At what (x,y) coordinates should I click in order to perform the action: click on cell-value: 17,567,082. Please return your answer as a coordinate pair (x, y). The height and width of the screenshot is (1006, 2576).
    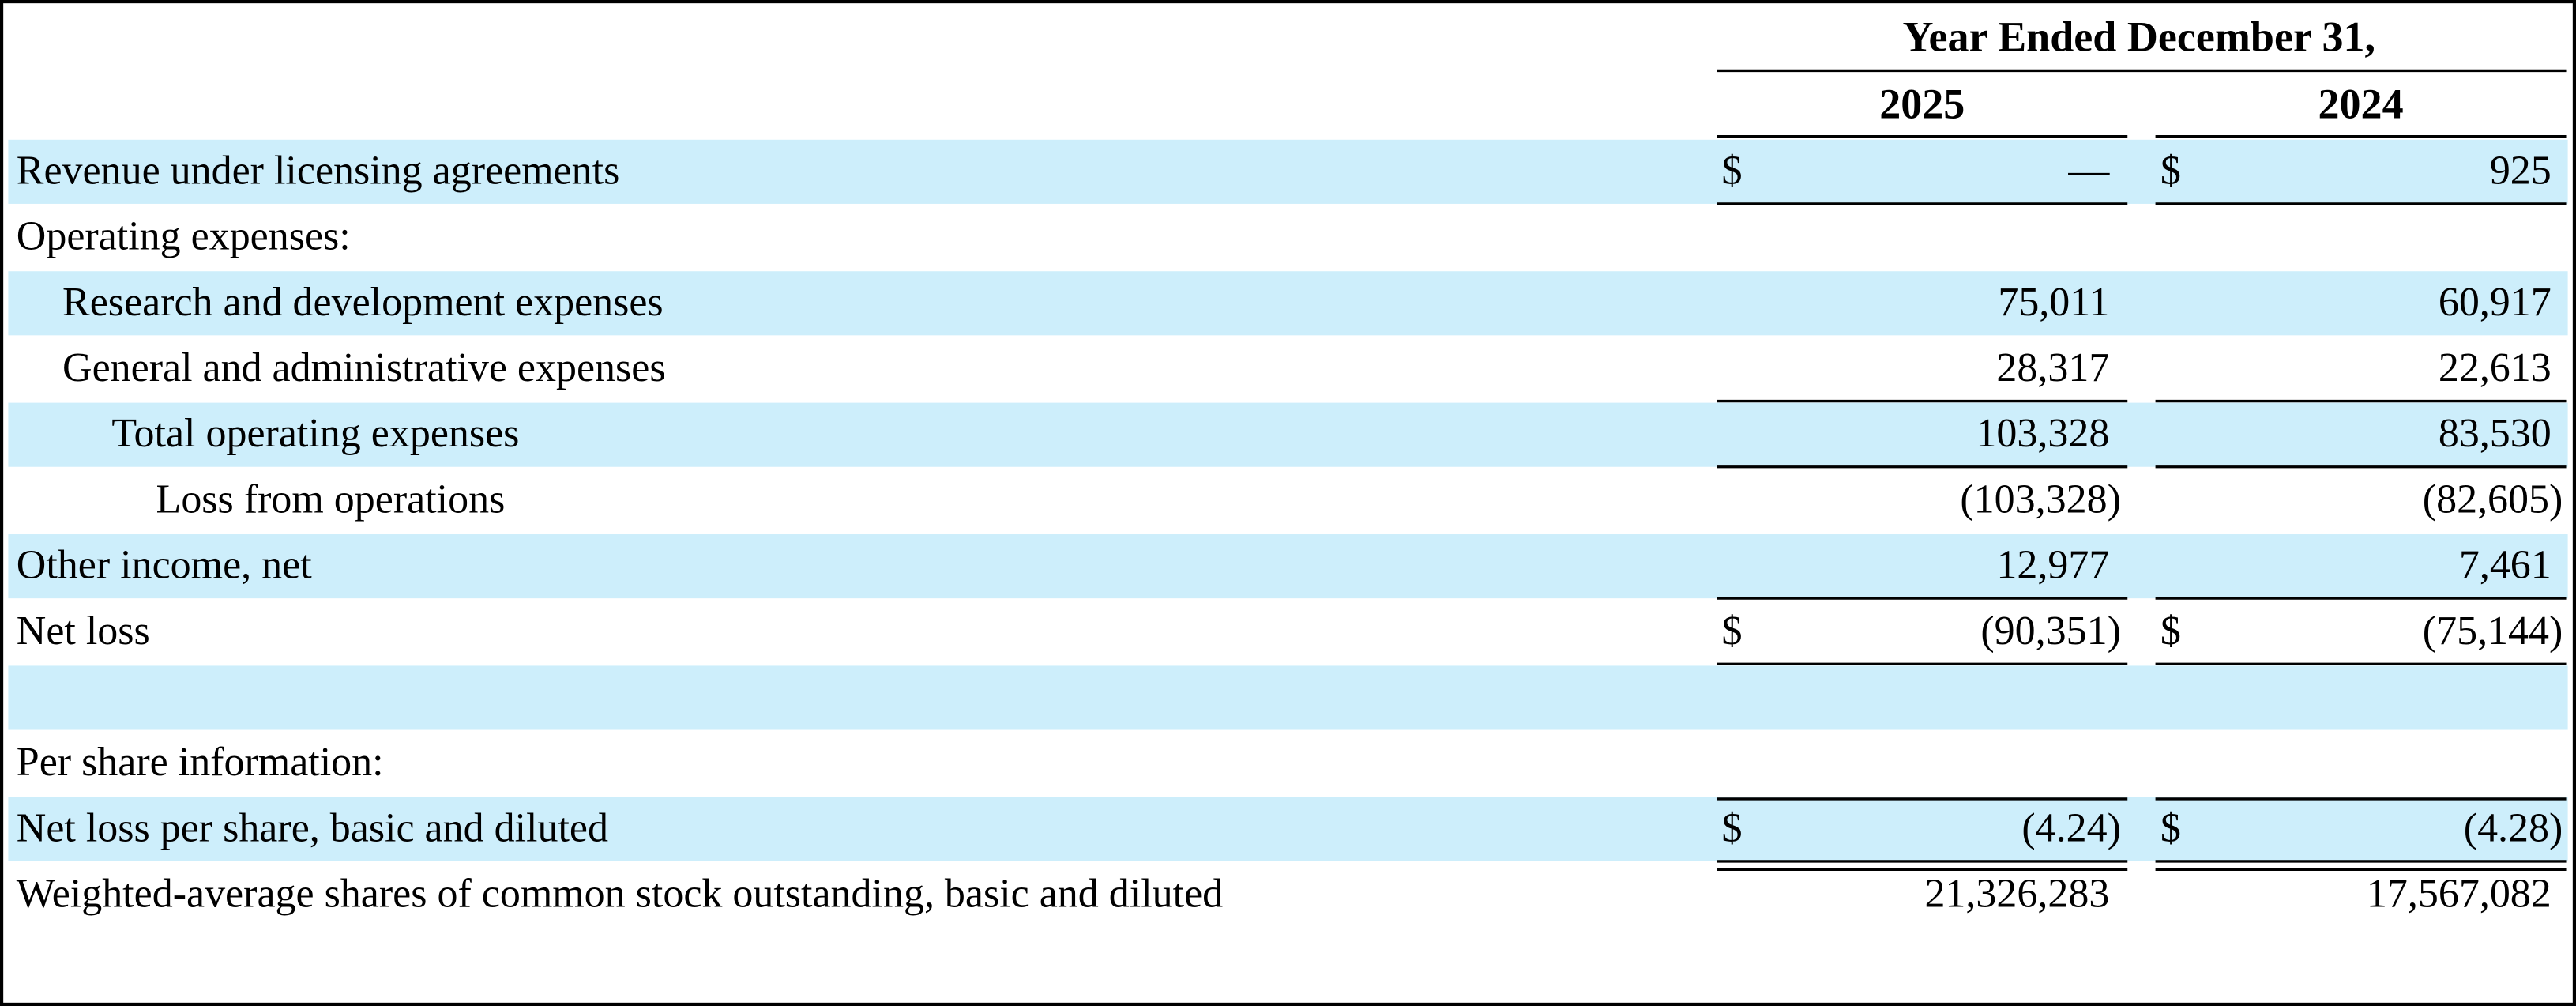
    Looking at the image, I should click on (2460, 894).